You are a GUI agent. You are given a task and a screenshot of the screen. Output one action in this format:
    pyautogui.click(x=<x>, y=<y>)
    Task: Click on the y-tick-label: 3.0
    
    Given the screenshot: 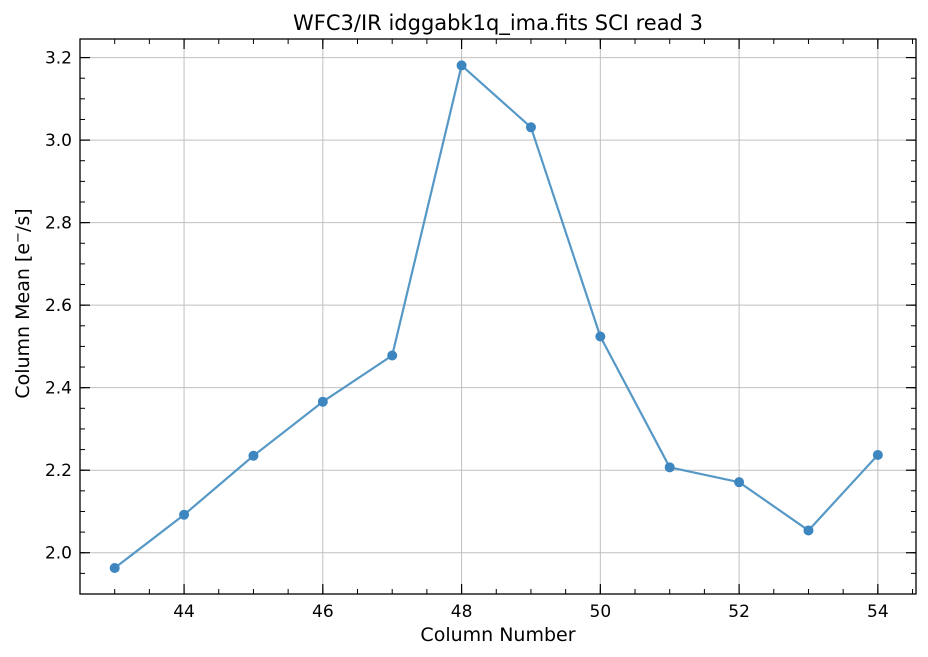 What is the action you would take?
    pyautogui.click(x=58, y=141)
    